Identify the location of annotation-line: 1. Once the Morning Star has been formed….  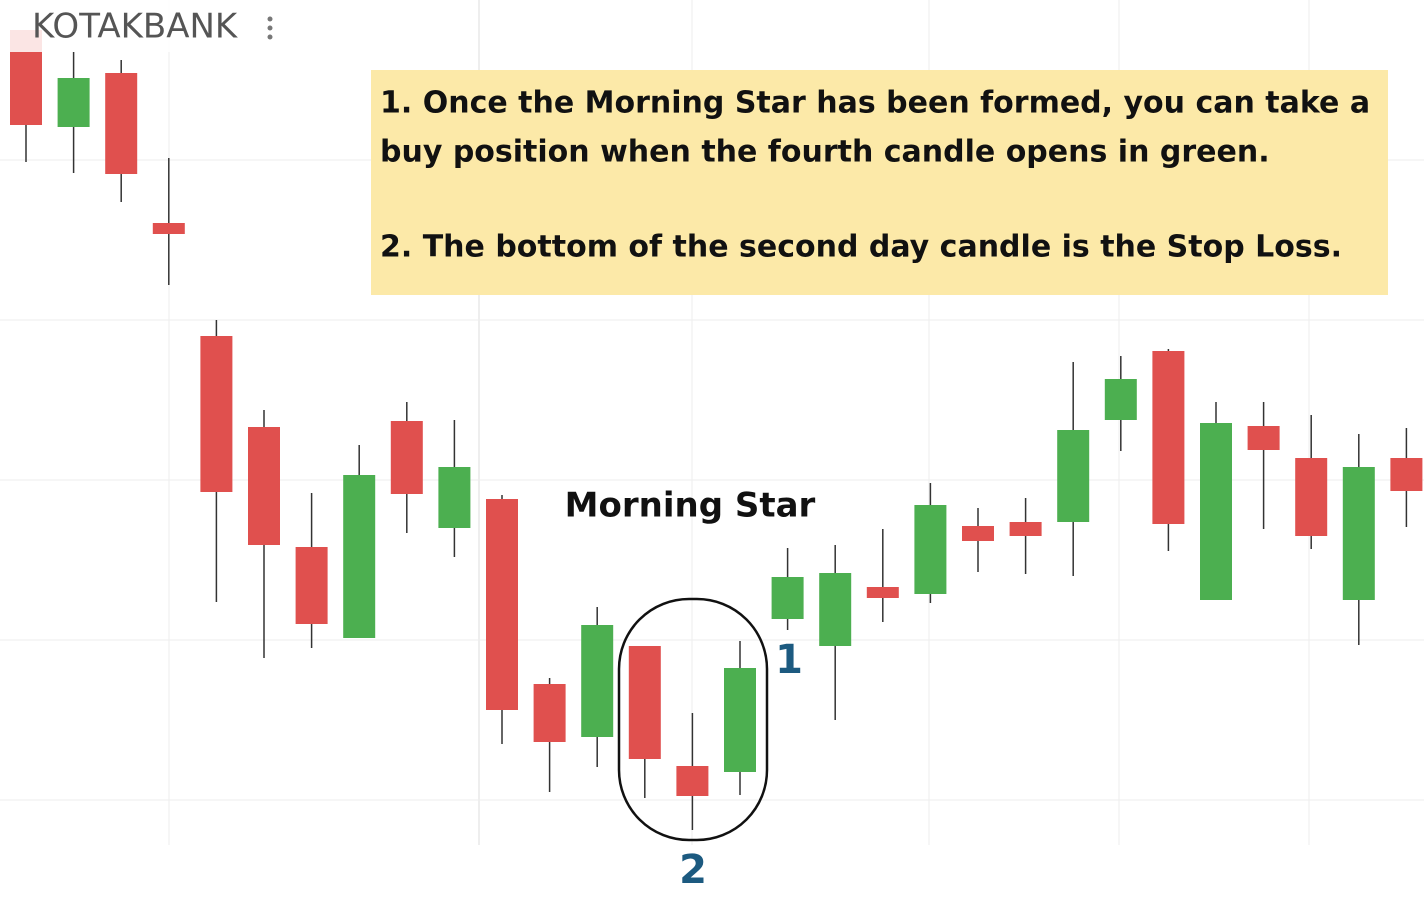
(875, 103).